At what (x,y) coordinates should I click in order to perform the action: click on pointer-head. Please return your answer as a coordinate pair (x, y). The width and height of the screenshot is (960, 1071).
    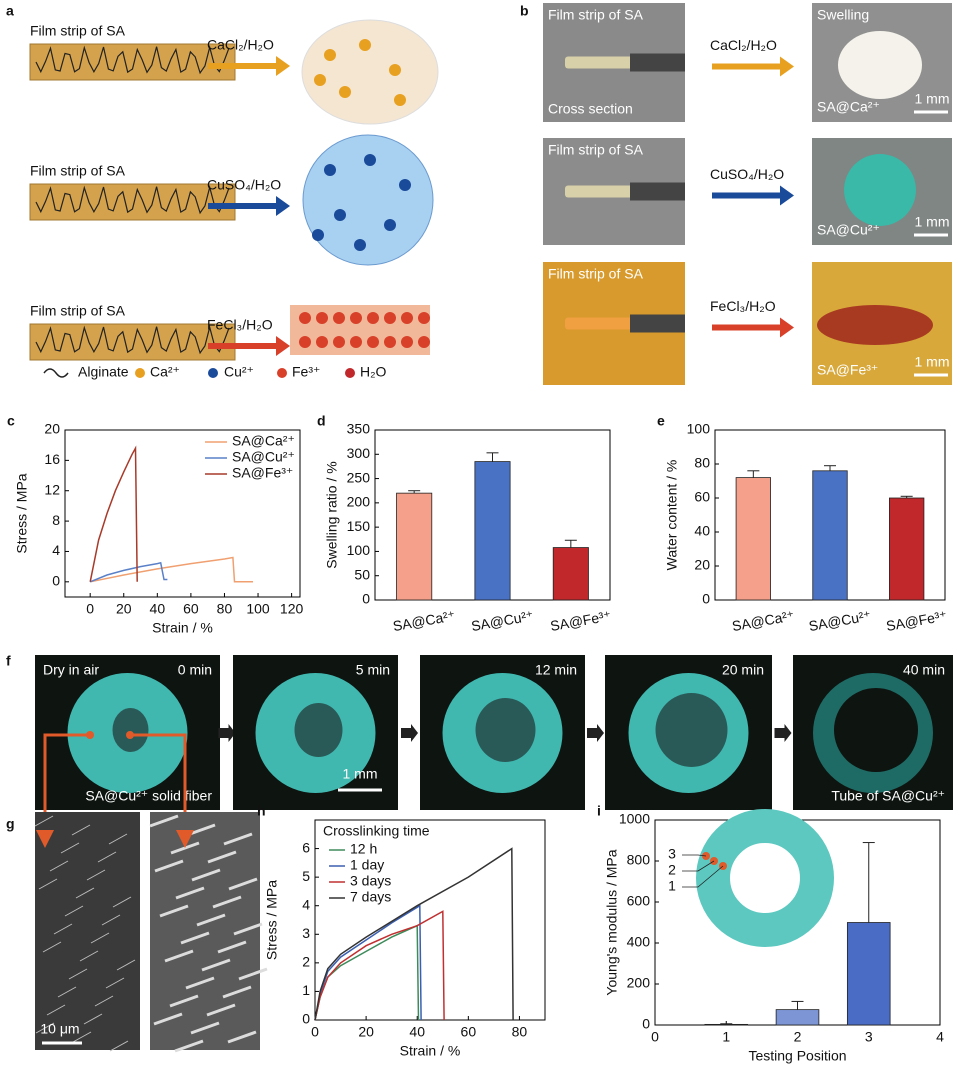
    Looking at the image, I should click on (185, 839).